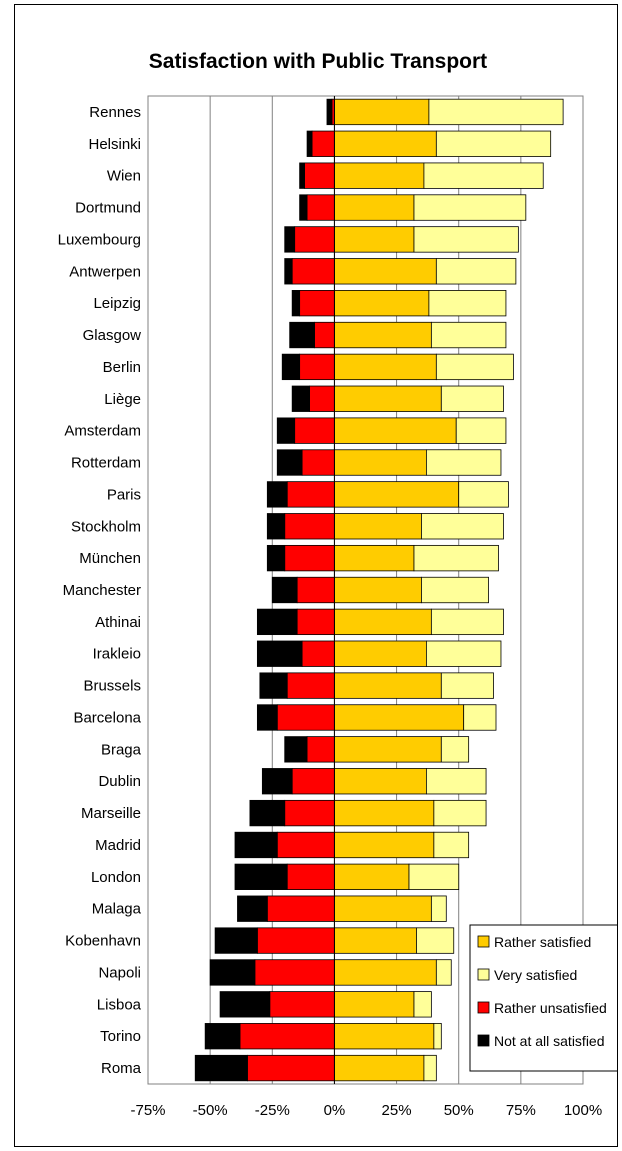  Describe the element at coordinates (147, 1110) in the screenshot. I see `x-tick-label: -75%` at that location.